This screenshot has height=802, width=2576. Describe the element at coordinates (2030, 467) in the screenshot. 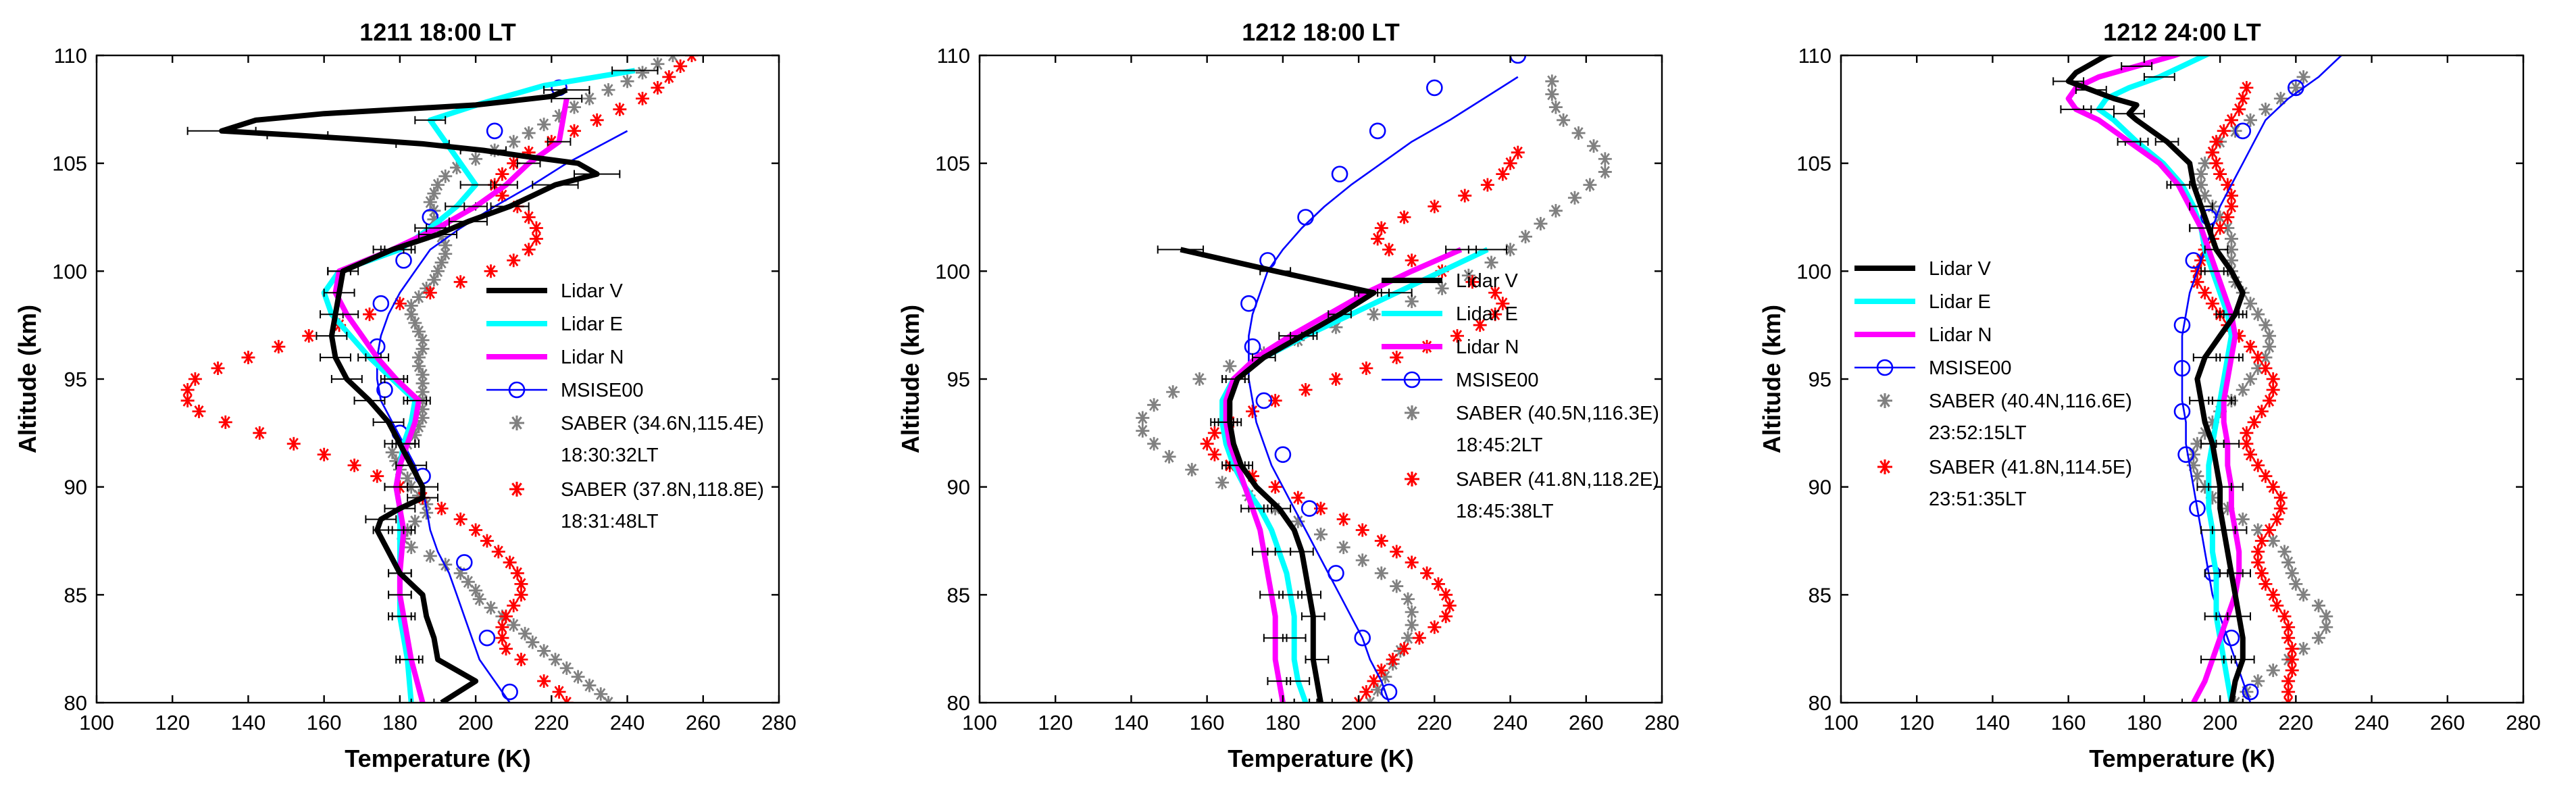

I see `legend-label: SABER (41.8N,114.5E)` at that location.